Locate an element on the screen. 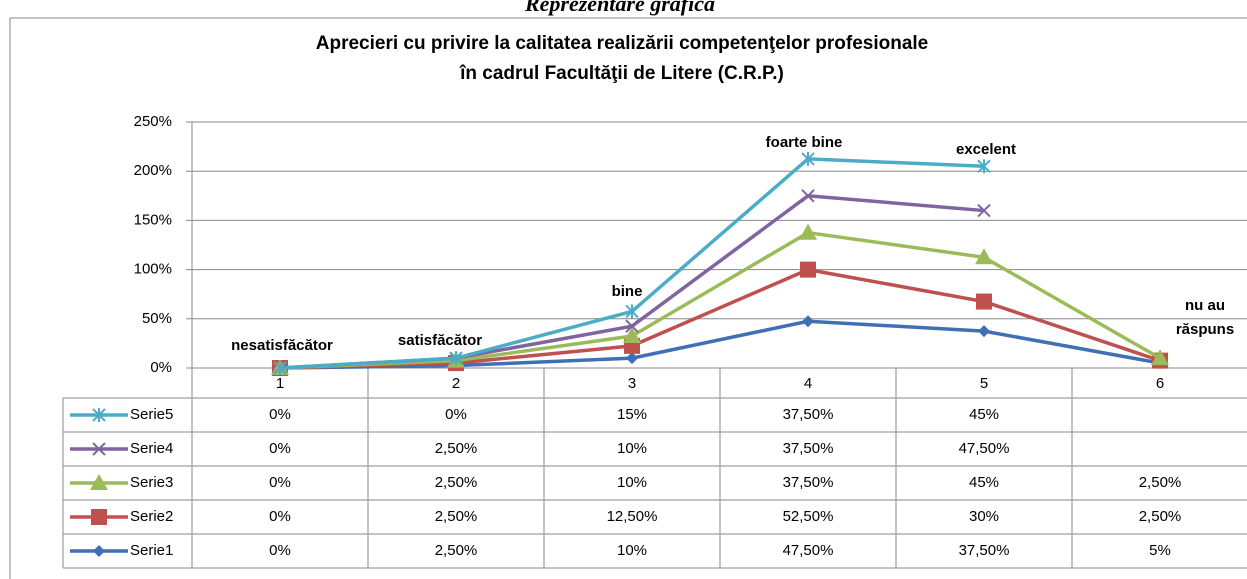 This screenshot has height=579, width=1247. annotation: bine is located at coordinates (627, 291).